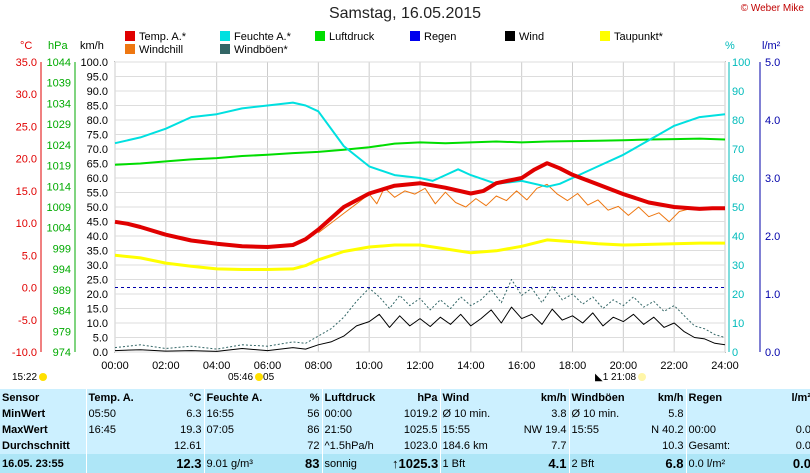  I want to click on stats-cell: 4.1, so click(536, 463).